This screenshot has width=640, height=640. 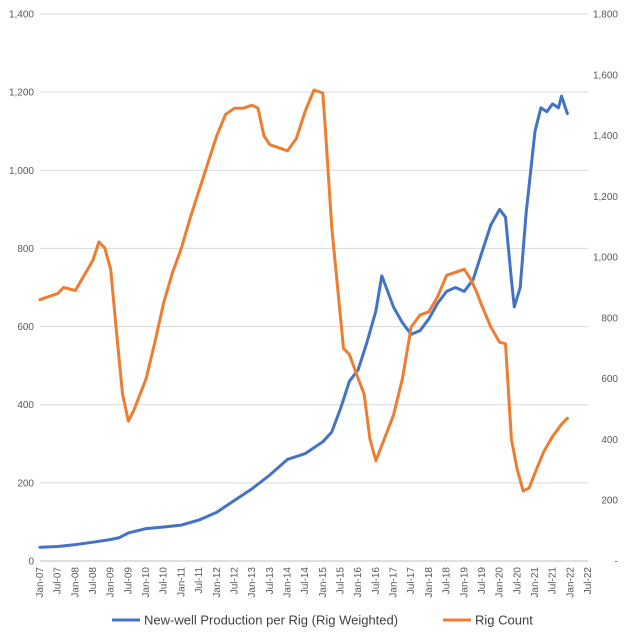 What do you see at coordinates (464, 582) in the screenshot?
I see `x-tick-label: Jan-19` at bounding box center [464, 582].